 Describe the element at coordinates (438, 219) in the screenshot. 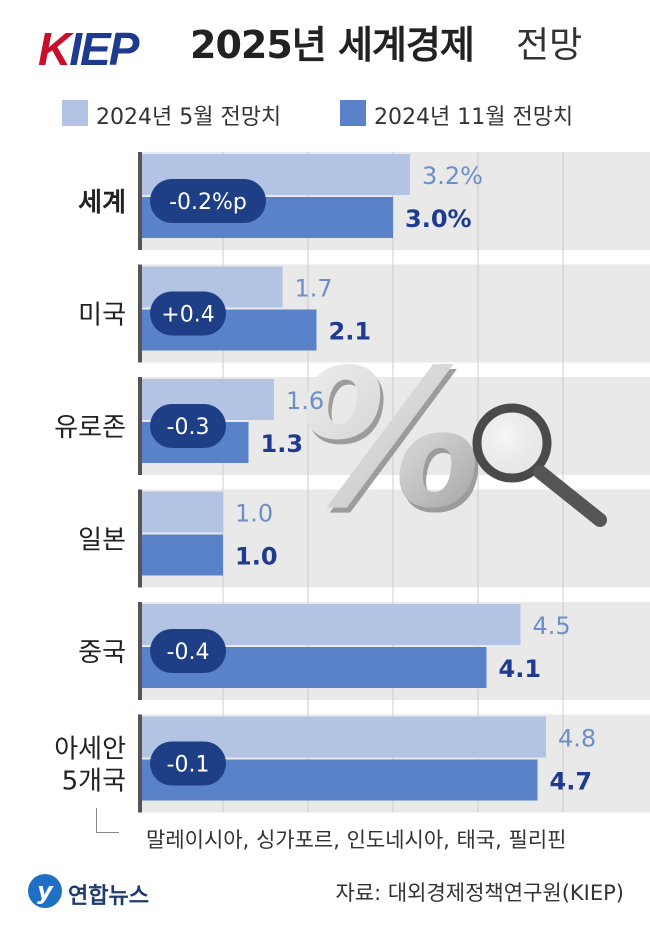

I see `value-label-nov: 3.0%` at that location.